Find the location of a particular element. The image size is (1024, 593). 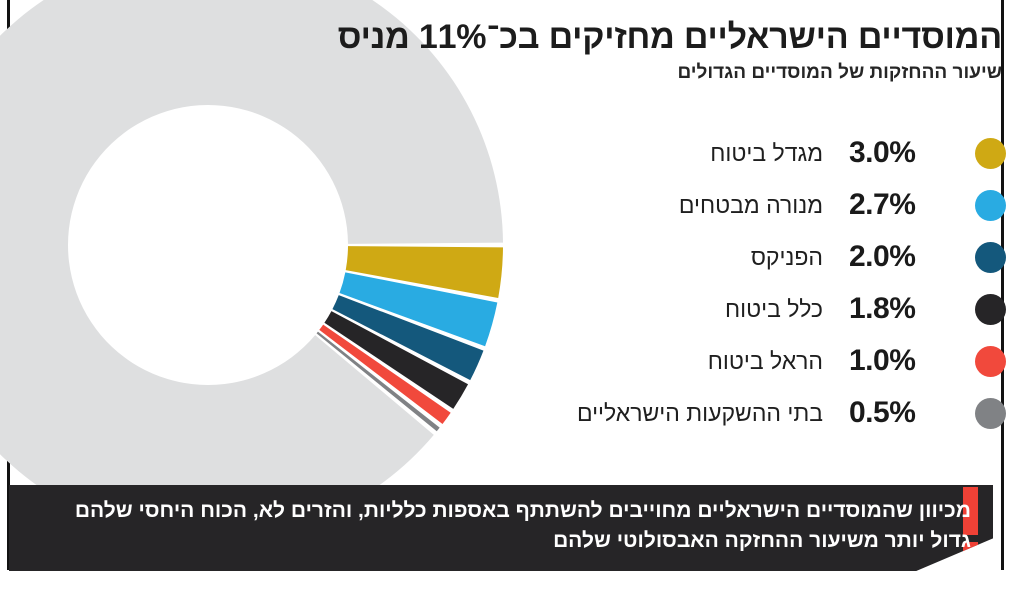

page-title: המוסדיים הישראליים מחזיקים בכ־11% מניס is located at coordinates (669, 37).